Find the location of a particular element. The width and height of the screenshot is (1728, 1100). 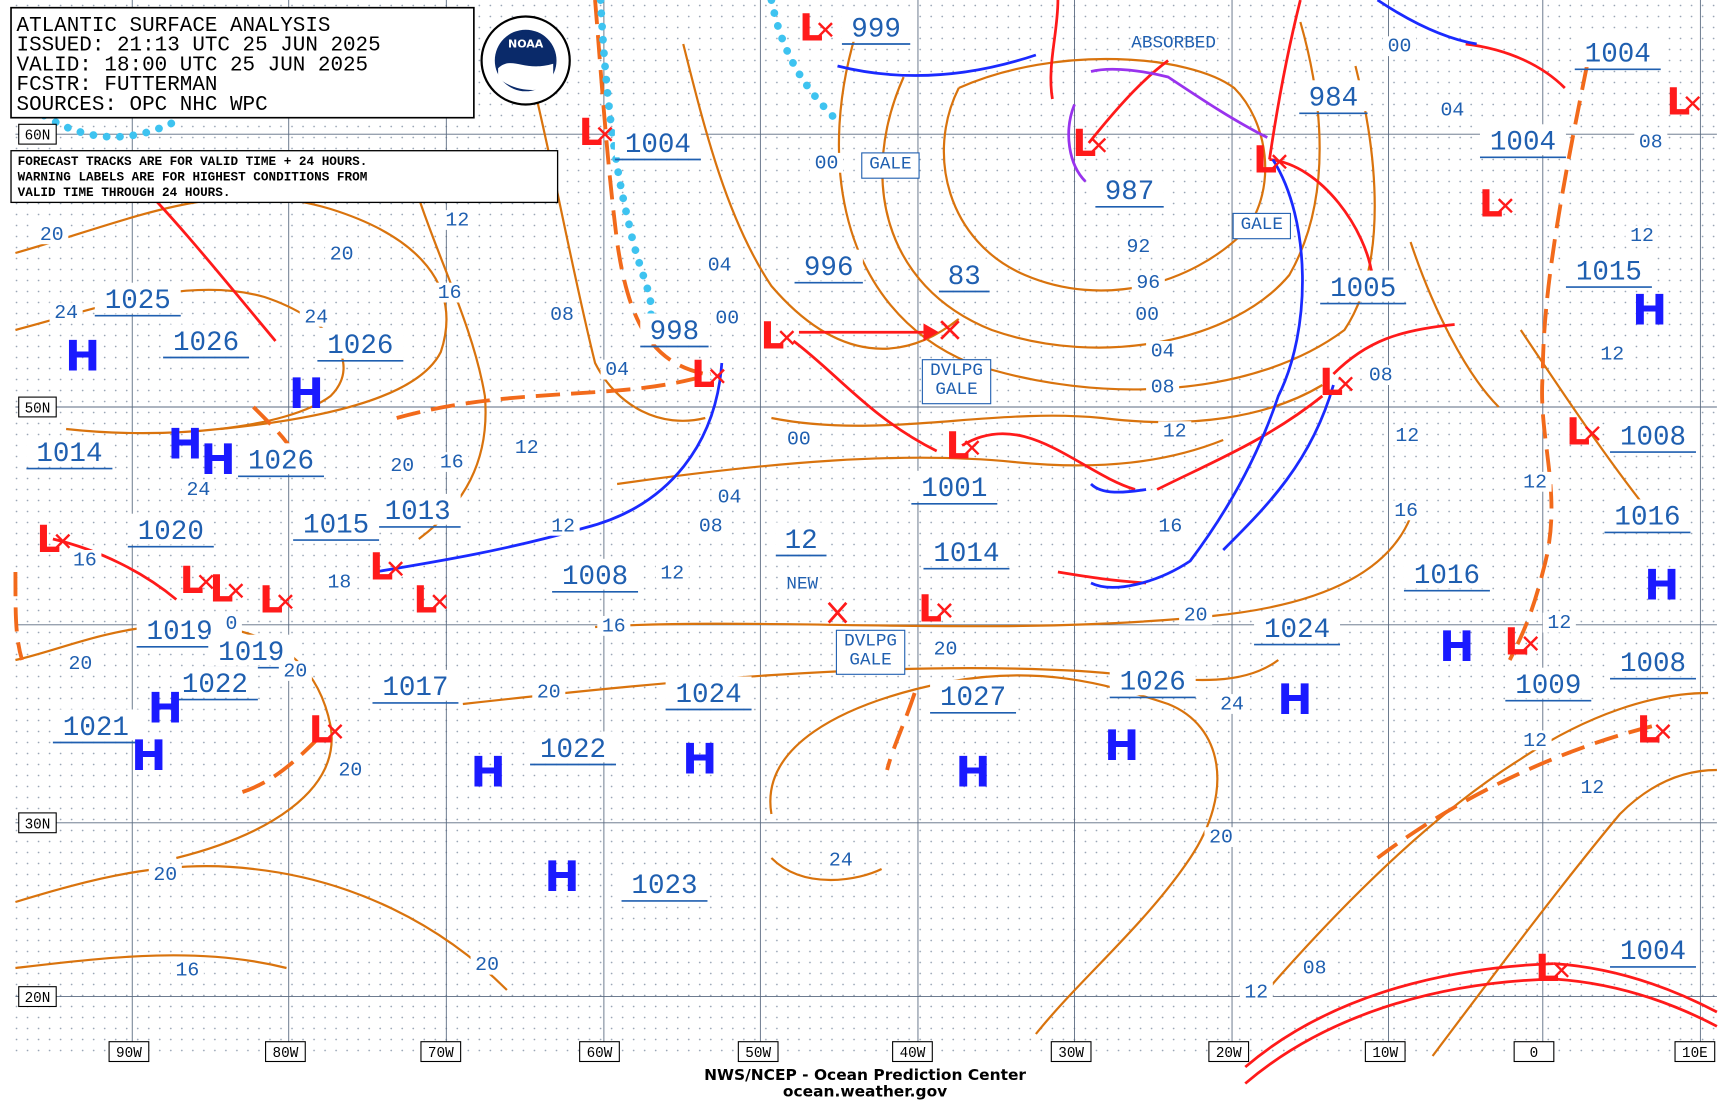

isobar-label: 24 is located at coordinates (198, 490).